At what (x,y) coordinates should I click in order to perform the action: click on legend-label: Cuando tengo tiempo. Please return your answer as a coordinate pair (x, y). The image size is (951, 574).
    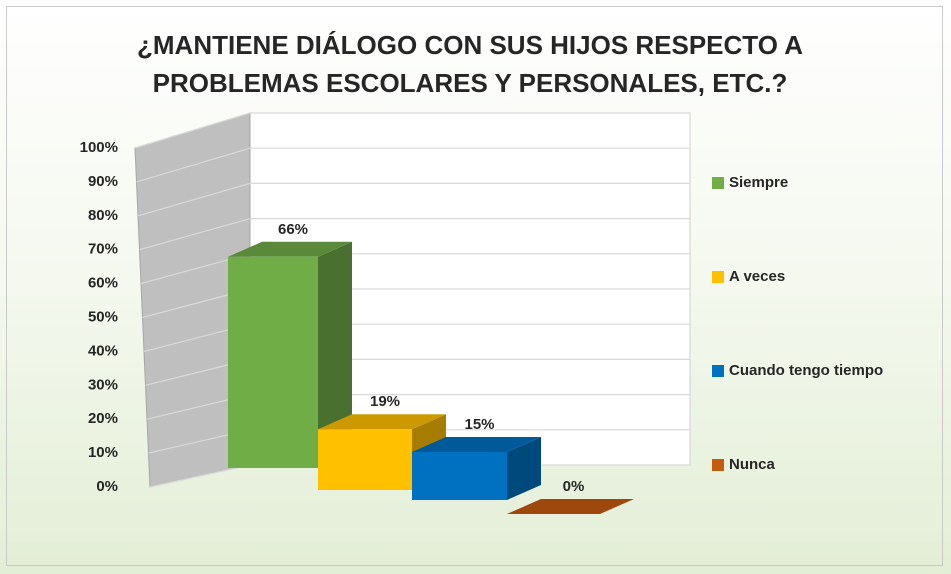
    Looking at the image, I should click on (806, 370).